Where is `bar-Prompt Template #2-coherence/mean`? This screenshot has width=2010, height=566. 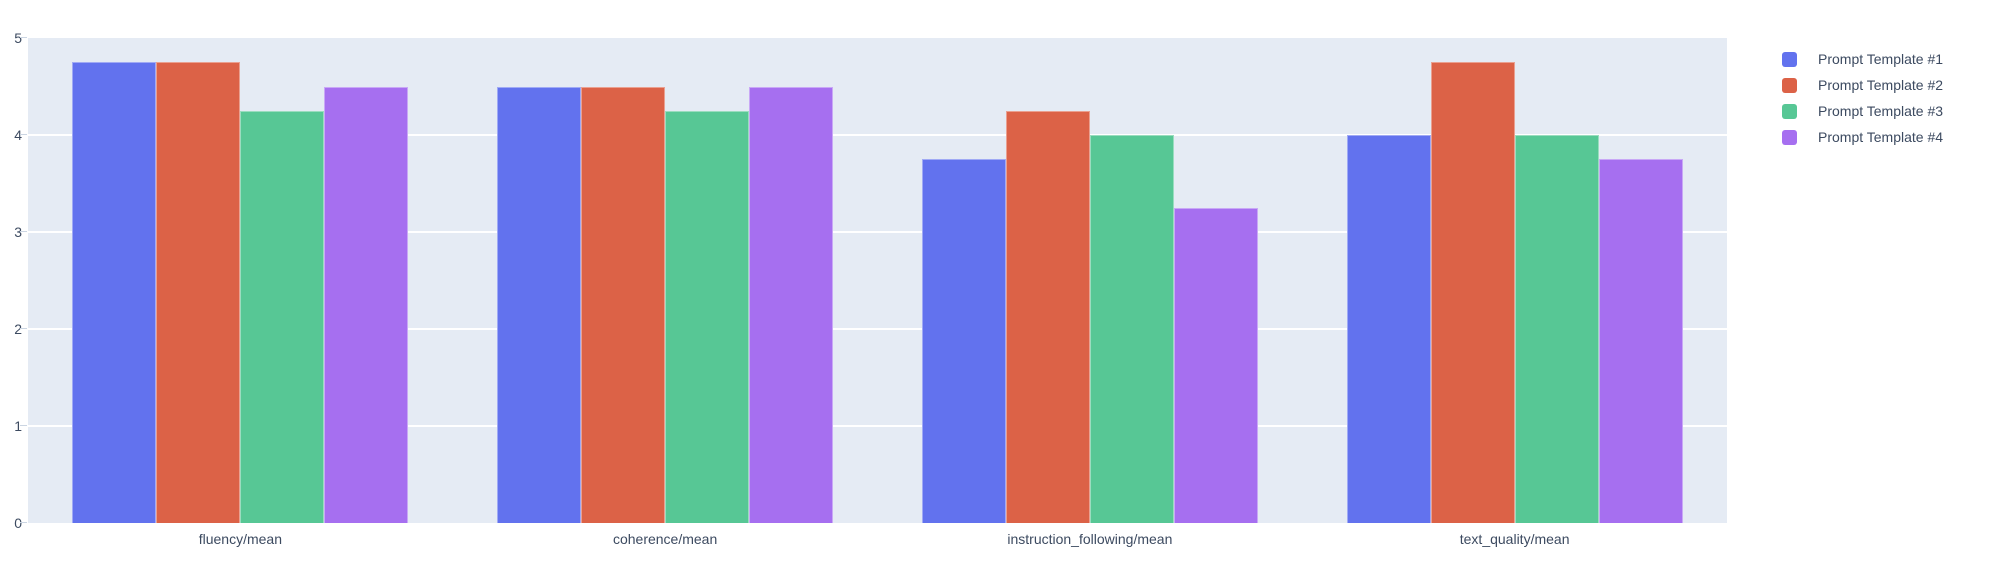
bar-Prompt Template #2-coherence/mean is located at coordinates (623, 304).